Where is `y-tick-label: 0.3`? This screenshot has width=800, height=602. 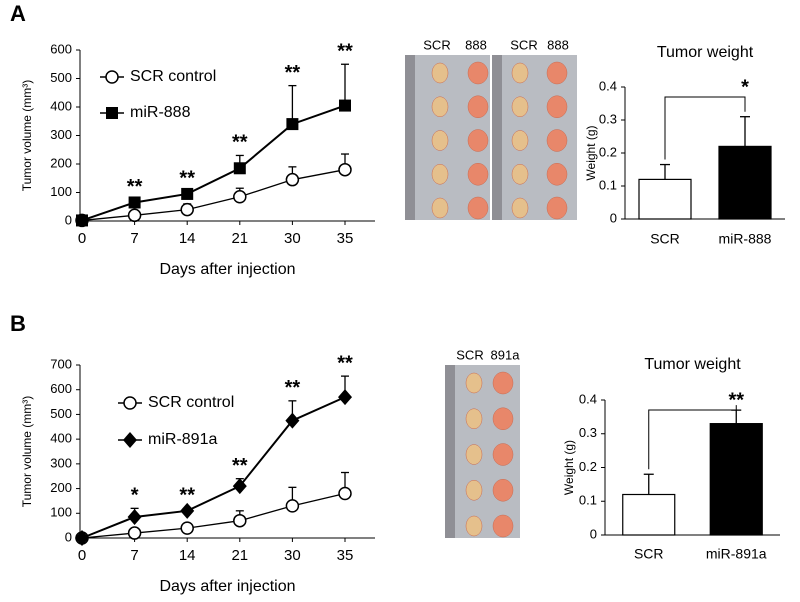 y-tick-label: 0.3 is located at coordinates (588, 432).